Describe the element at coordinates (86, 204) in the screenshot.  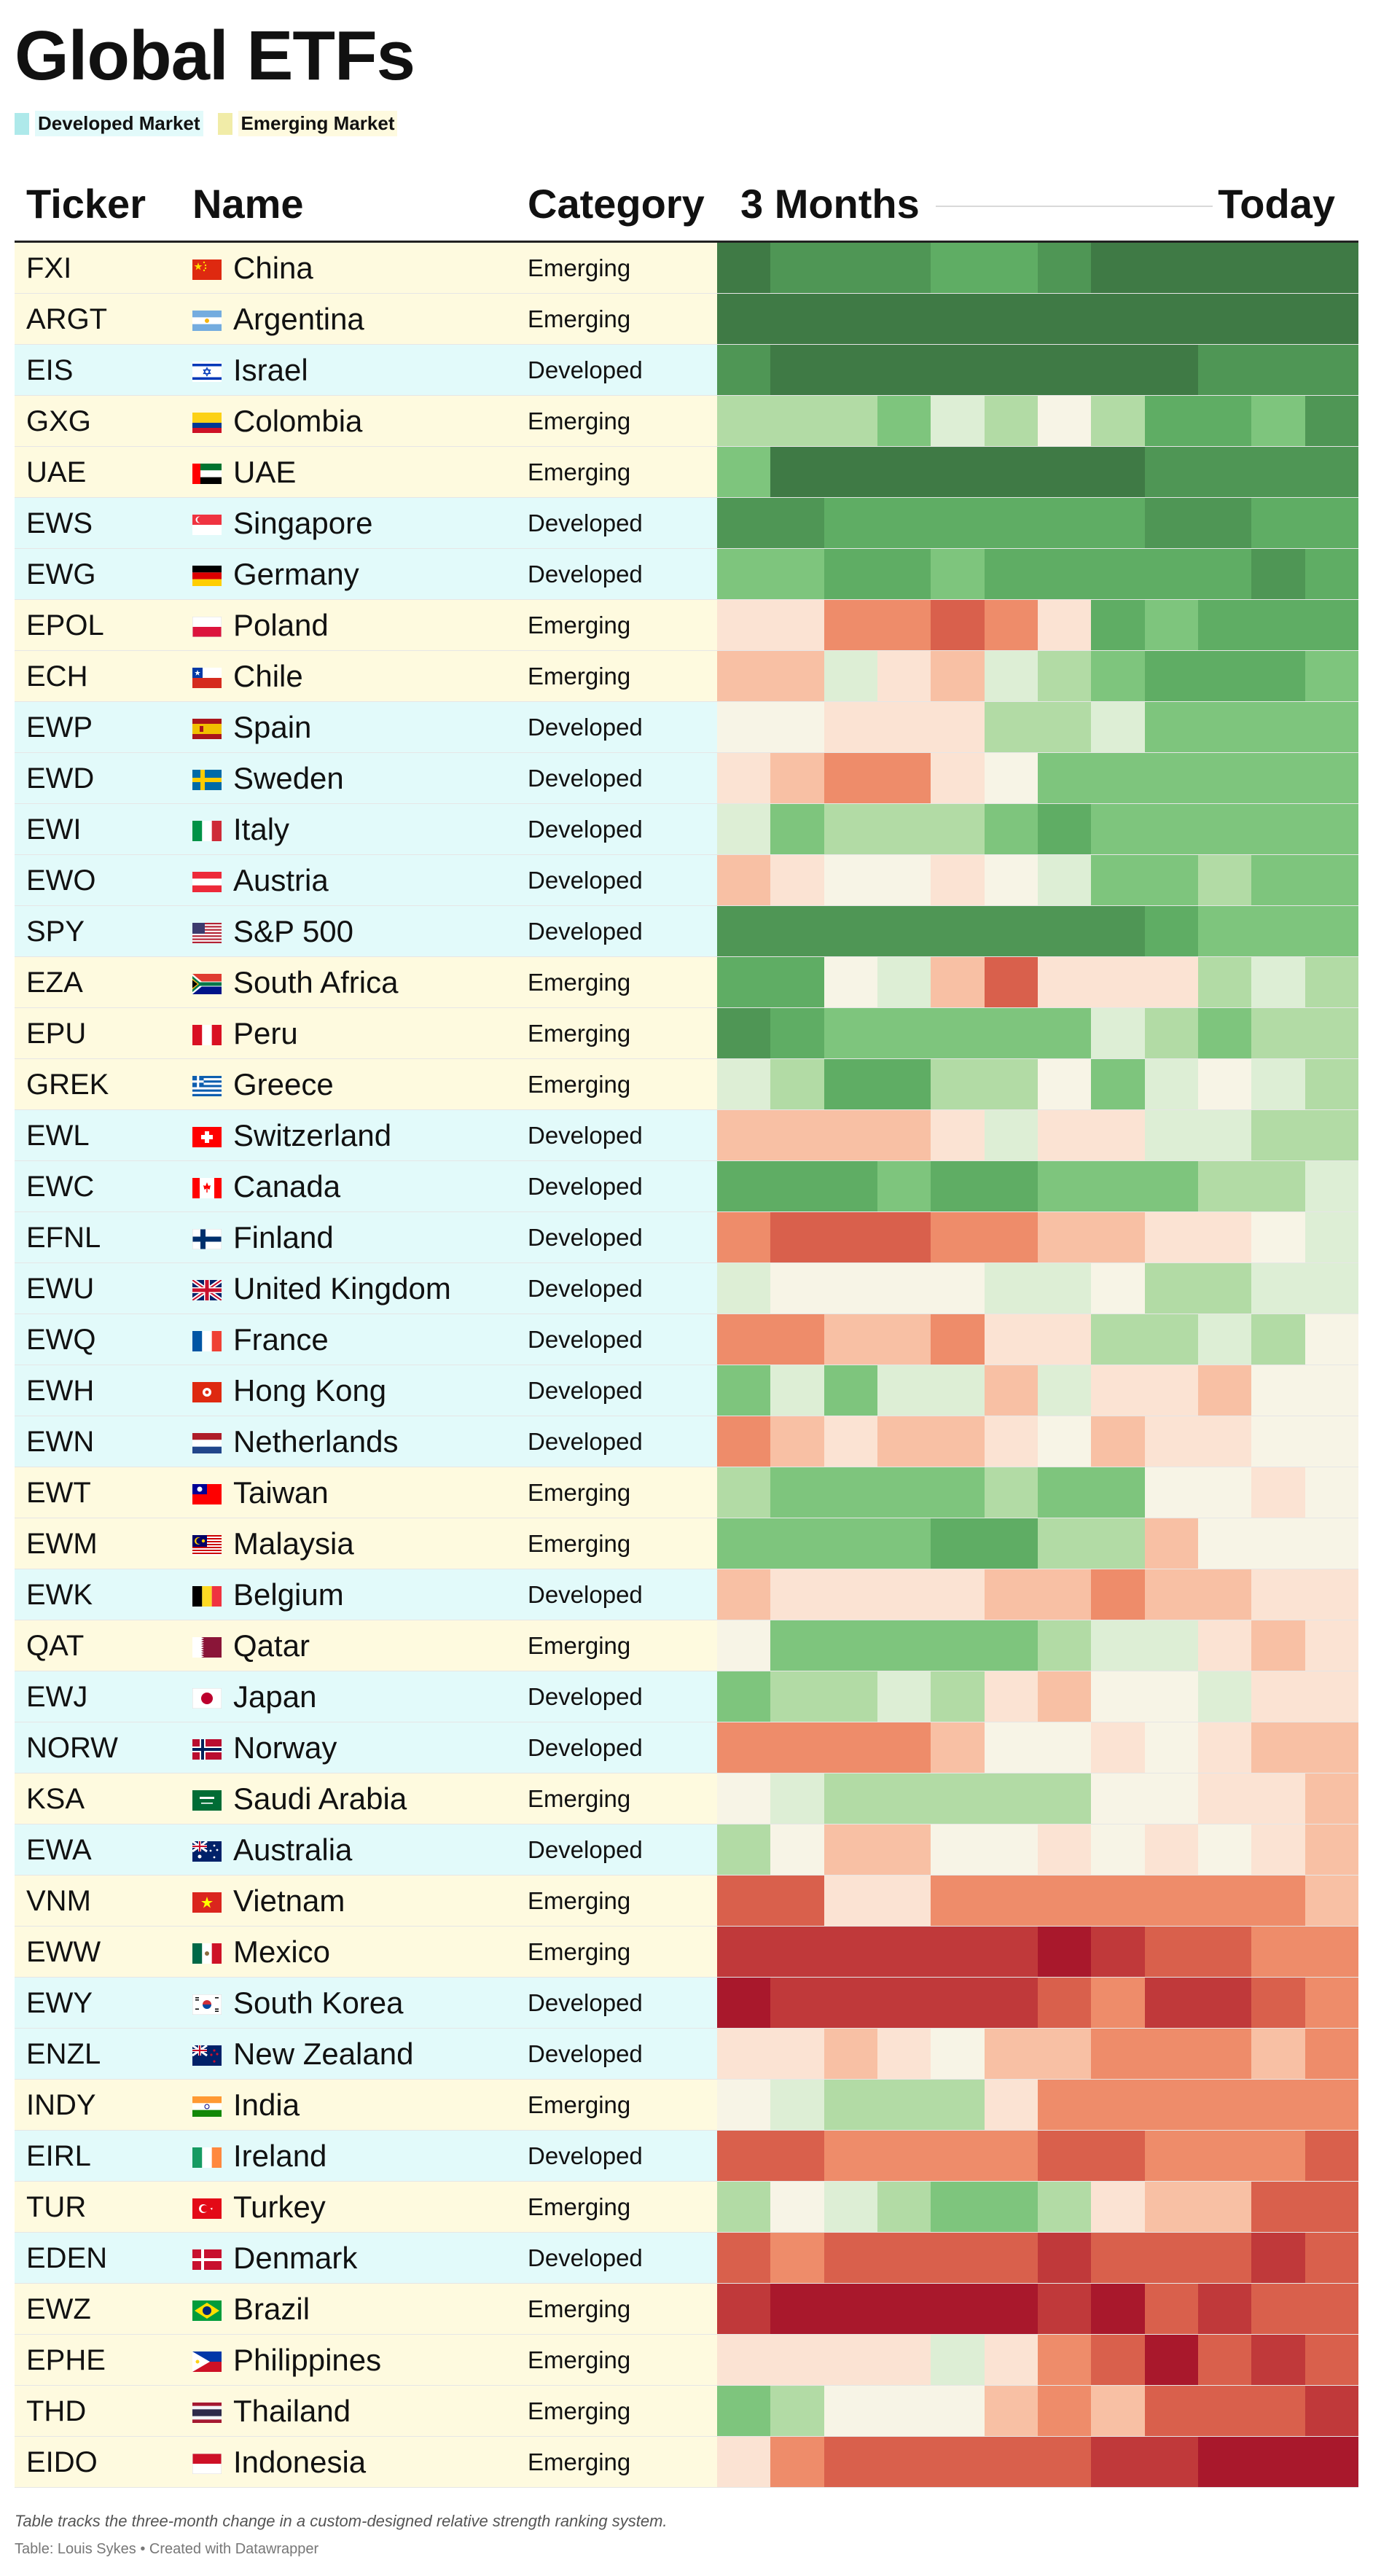
I see `header-ticker: Ticker` at that location.